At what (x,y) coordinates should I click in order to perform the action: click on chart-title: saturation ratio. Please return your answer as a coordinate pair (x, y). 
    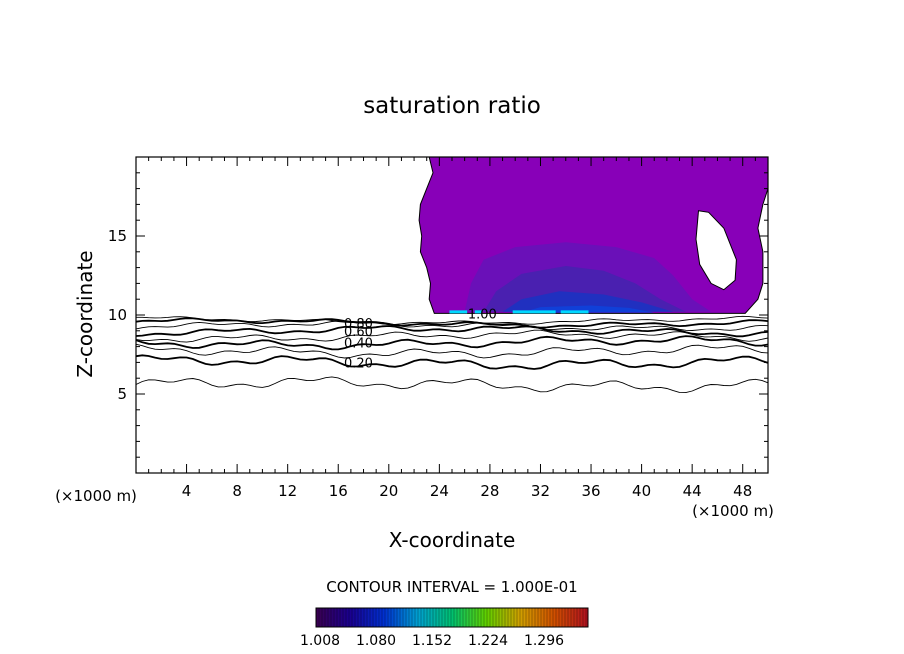
    Looking at the image, I should click on (452, 106).